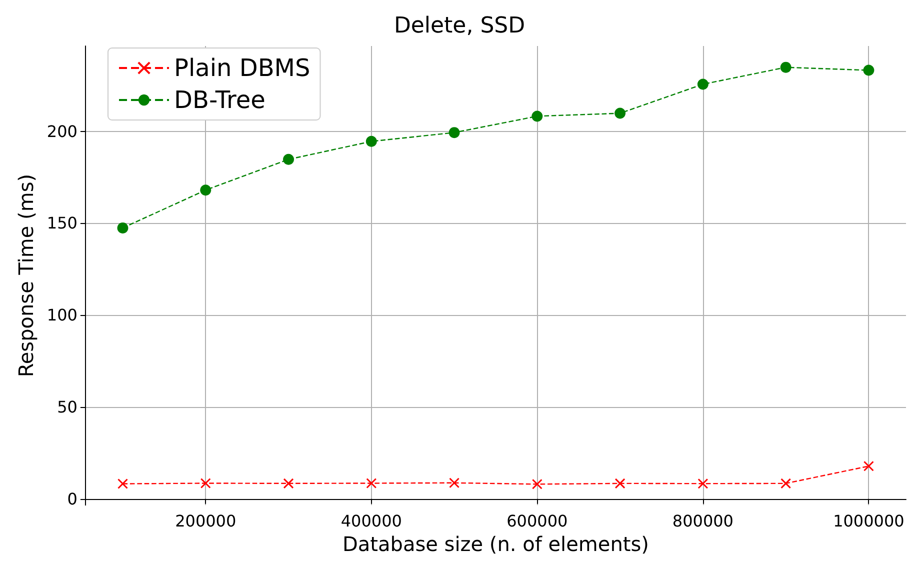  I want to click on chart-title: Delete, SSD, so click(460, 26).